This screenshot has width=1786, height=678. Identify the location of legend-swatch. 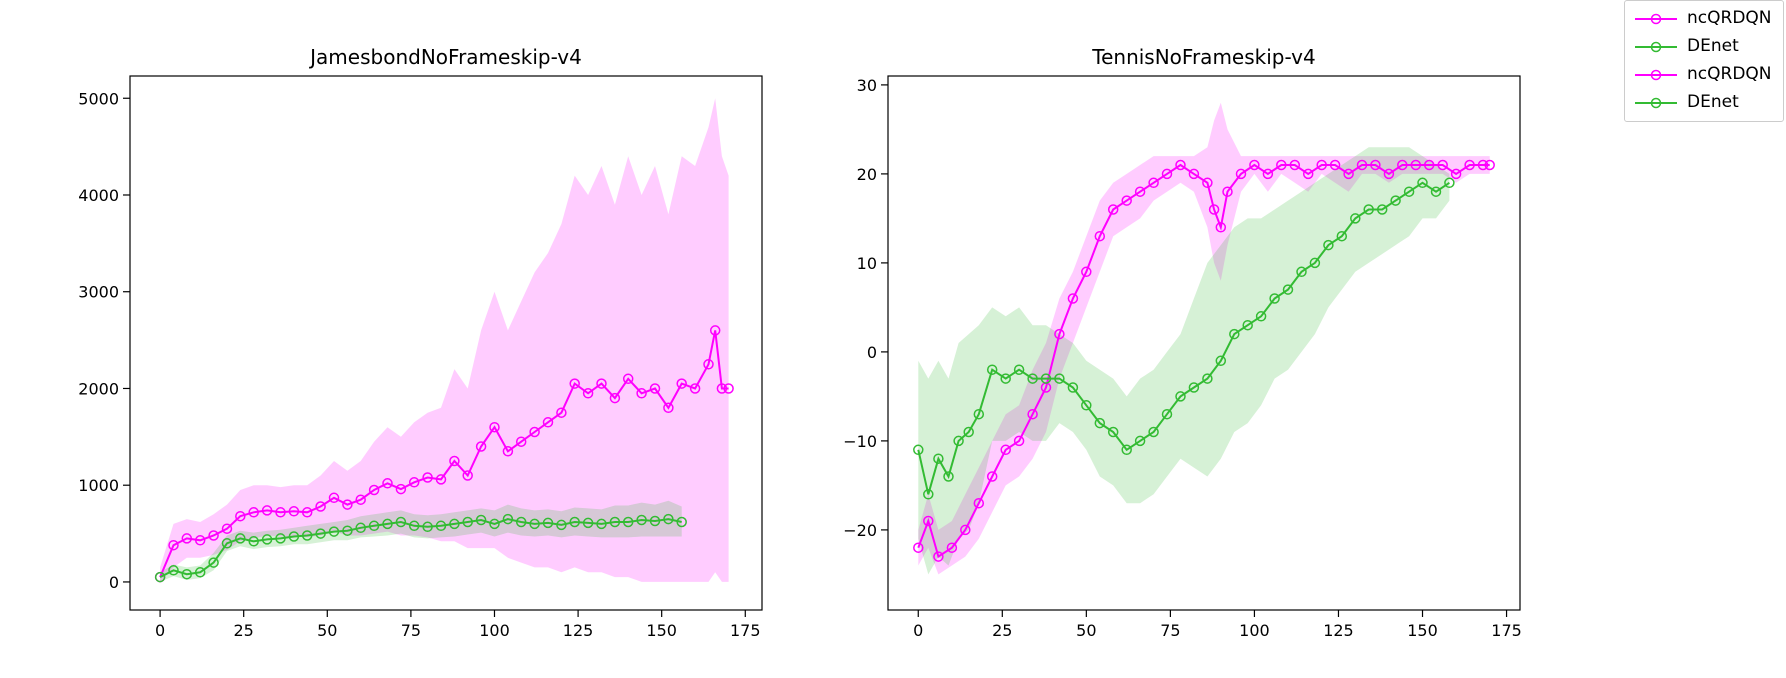
(1656, 103).